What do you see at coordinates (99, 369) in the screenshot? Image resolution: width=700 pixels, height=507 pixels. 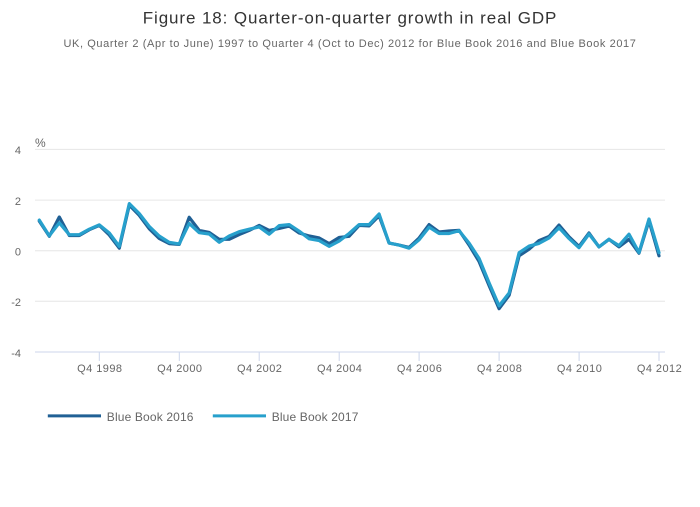 I see `svg-text: Q4 1998` at bounding box center [99, 369].